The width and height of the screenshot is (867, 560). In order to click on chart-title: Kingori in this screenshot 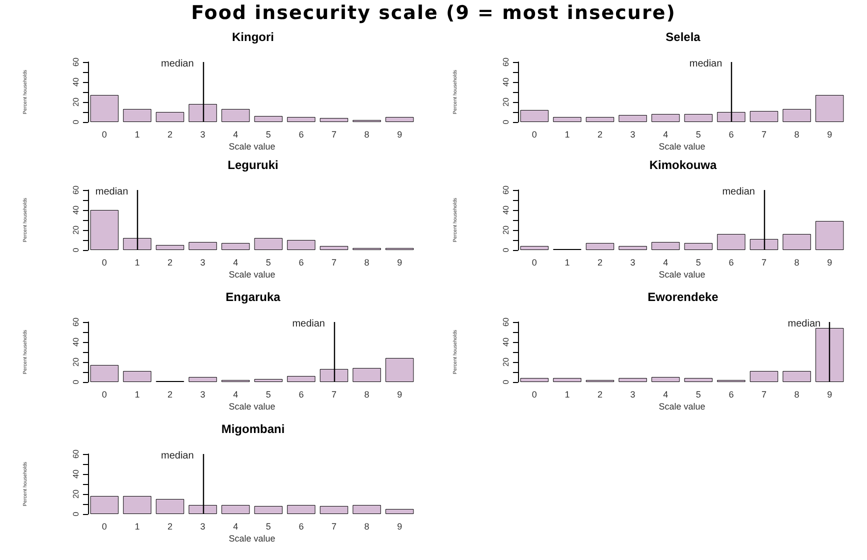, I will do `click(253, 37)`.